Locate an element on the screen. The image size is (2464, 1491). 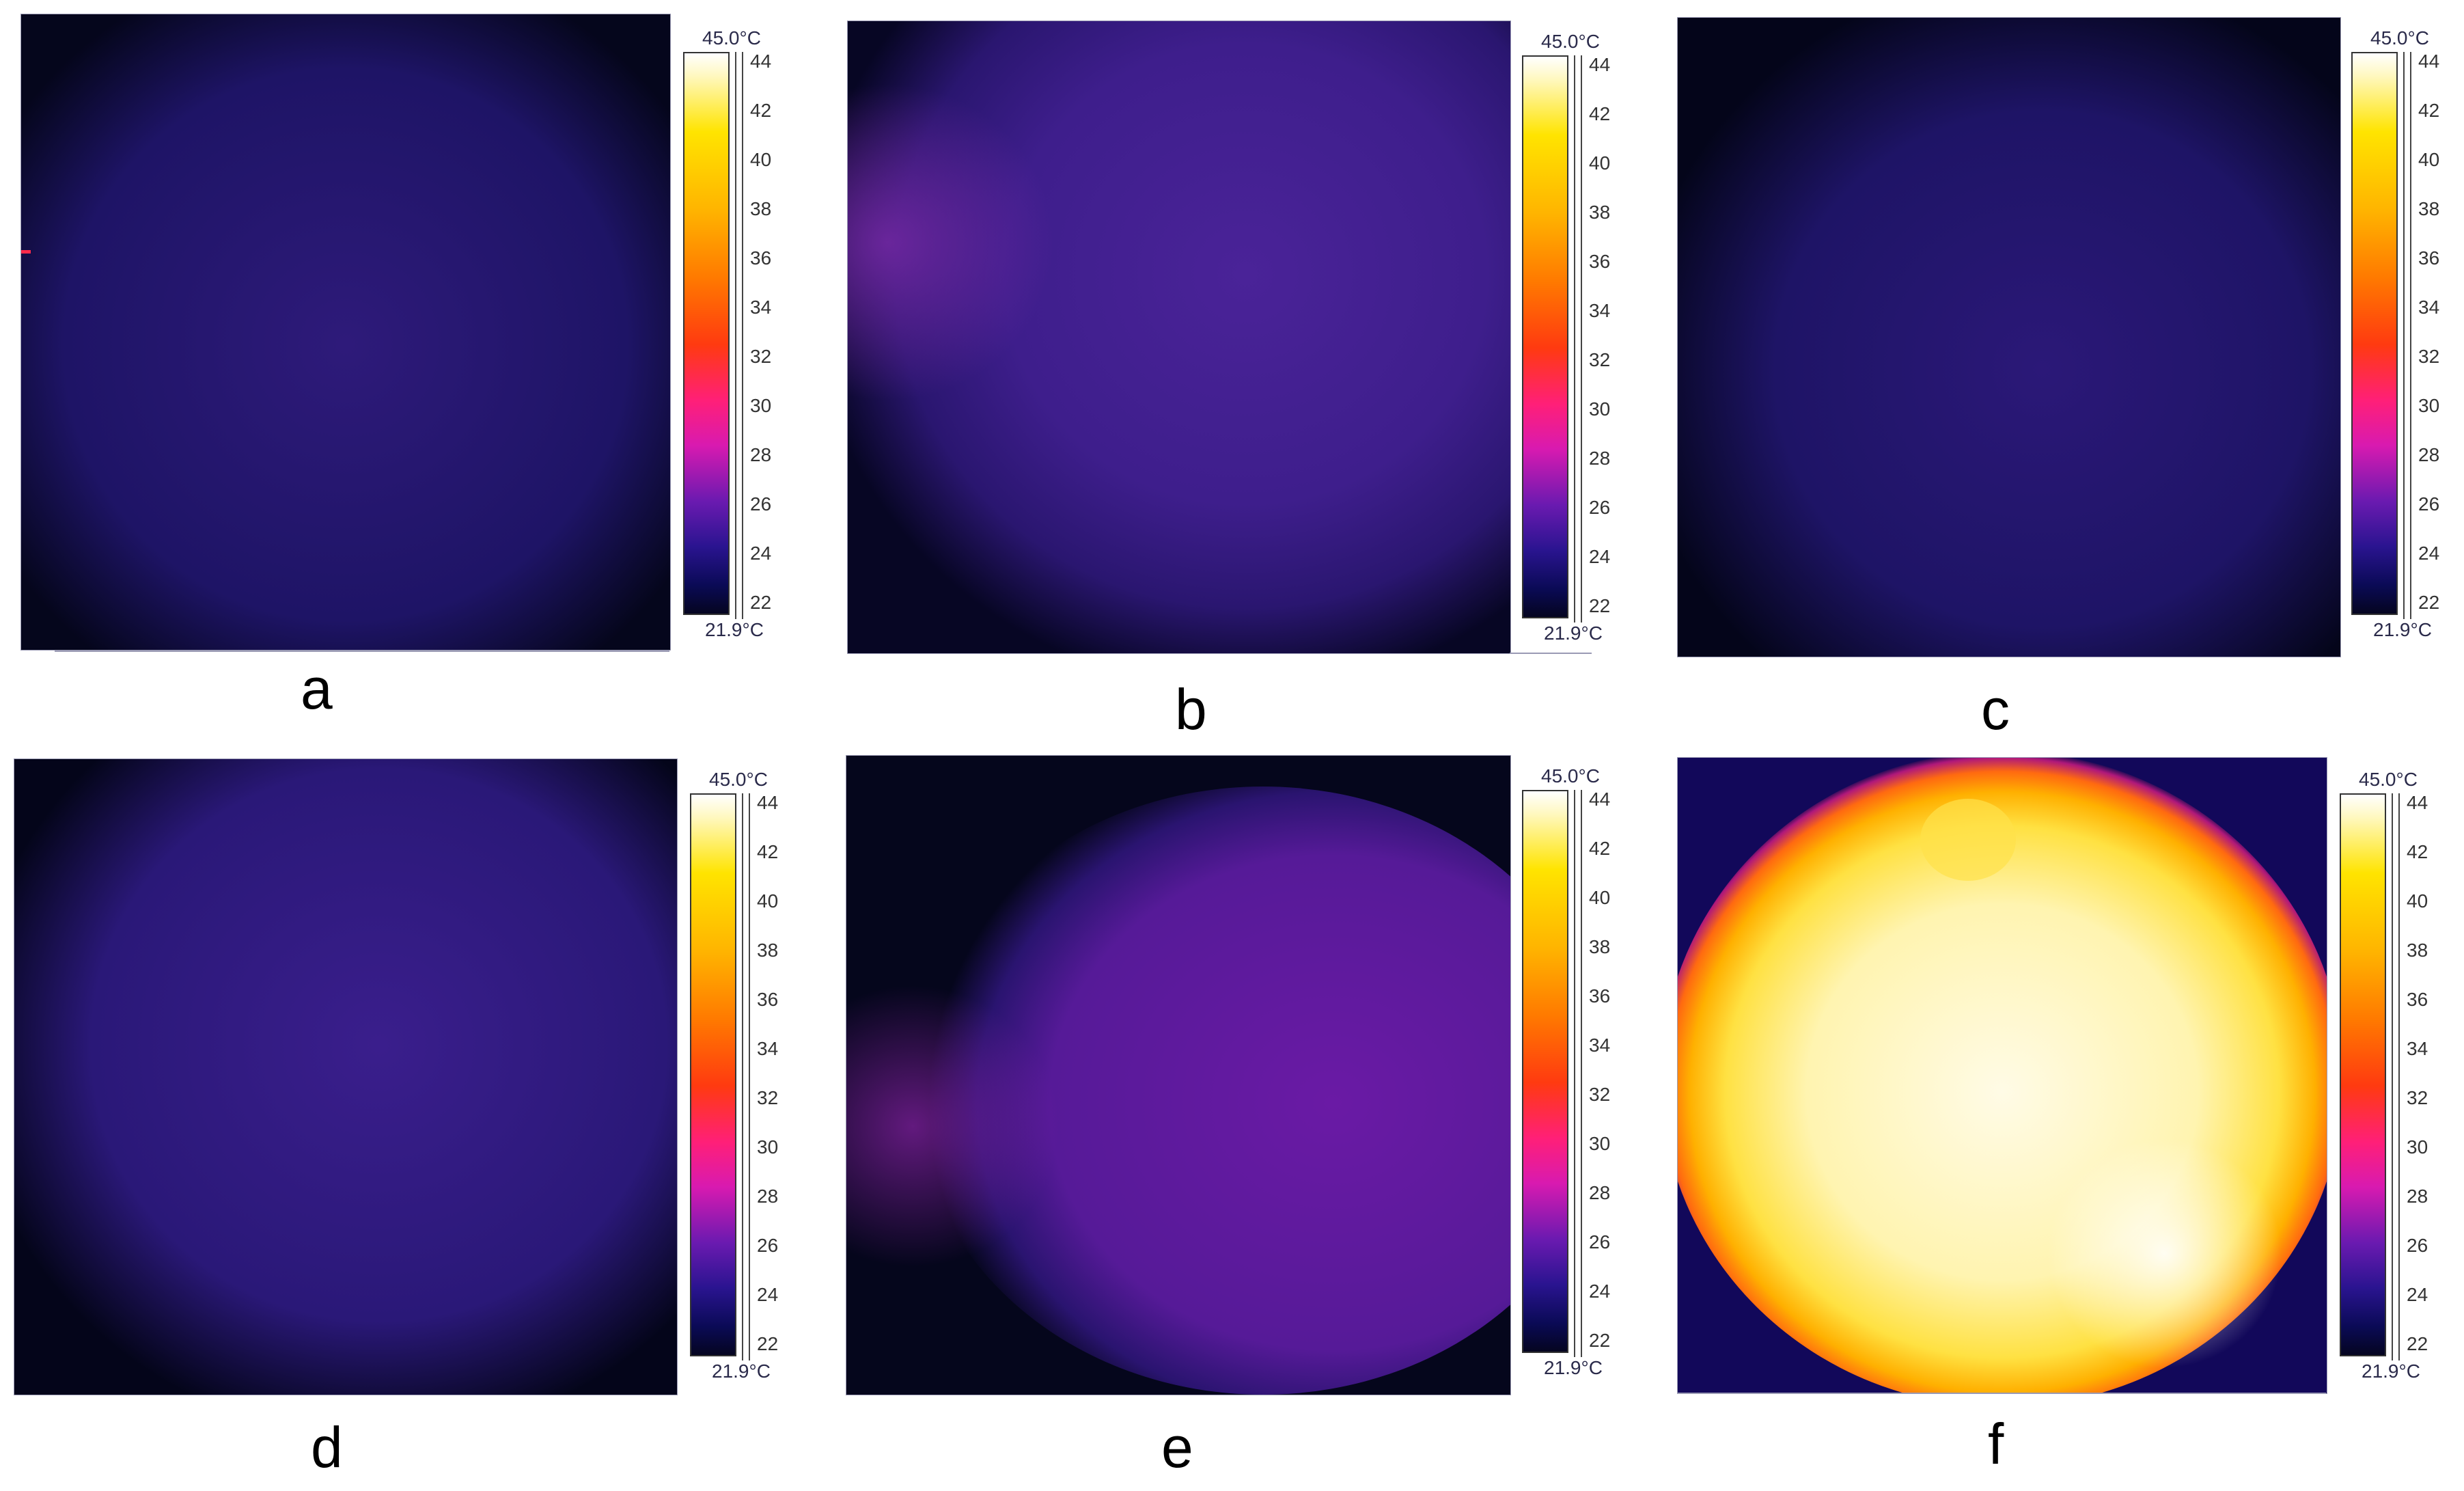
caption-b: b is located at coordinates (1191, 709).